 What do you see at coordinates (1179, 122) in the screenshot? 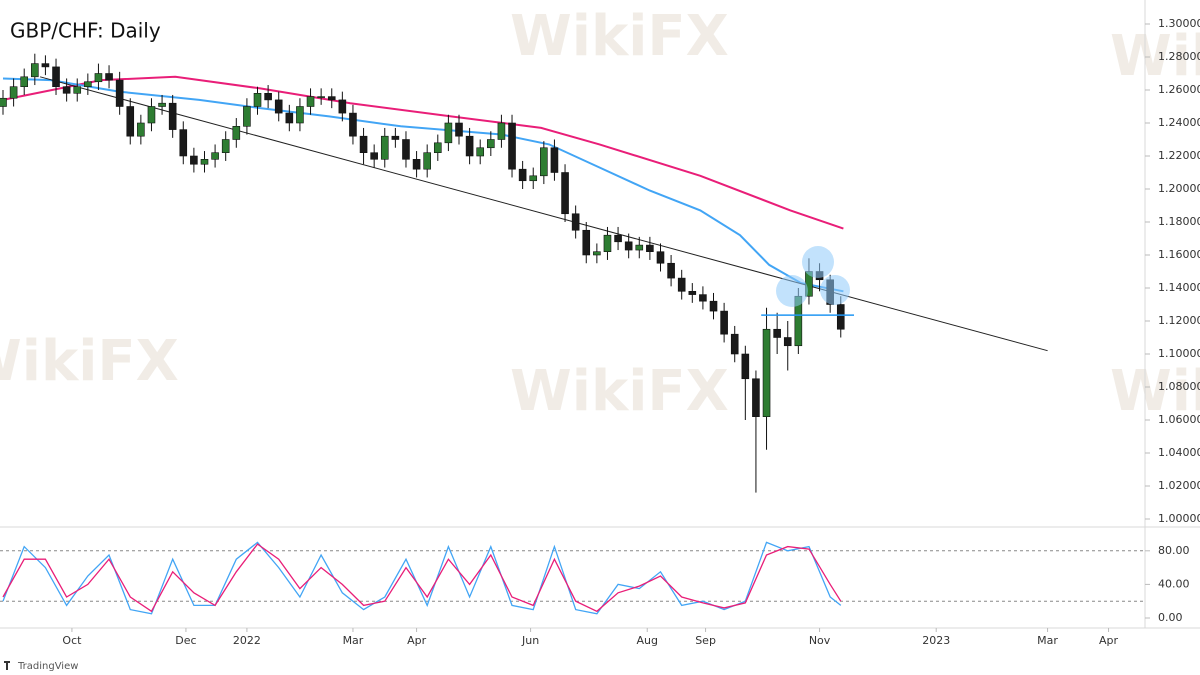
I see `y-tick-label: 1.24000` at bounding box center [1179, 122].